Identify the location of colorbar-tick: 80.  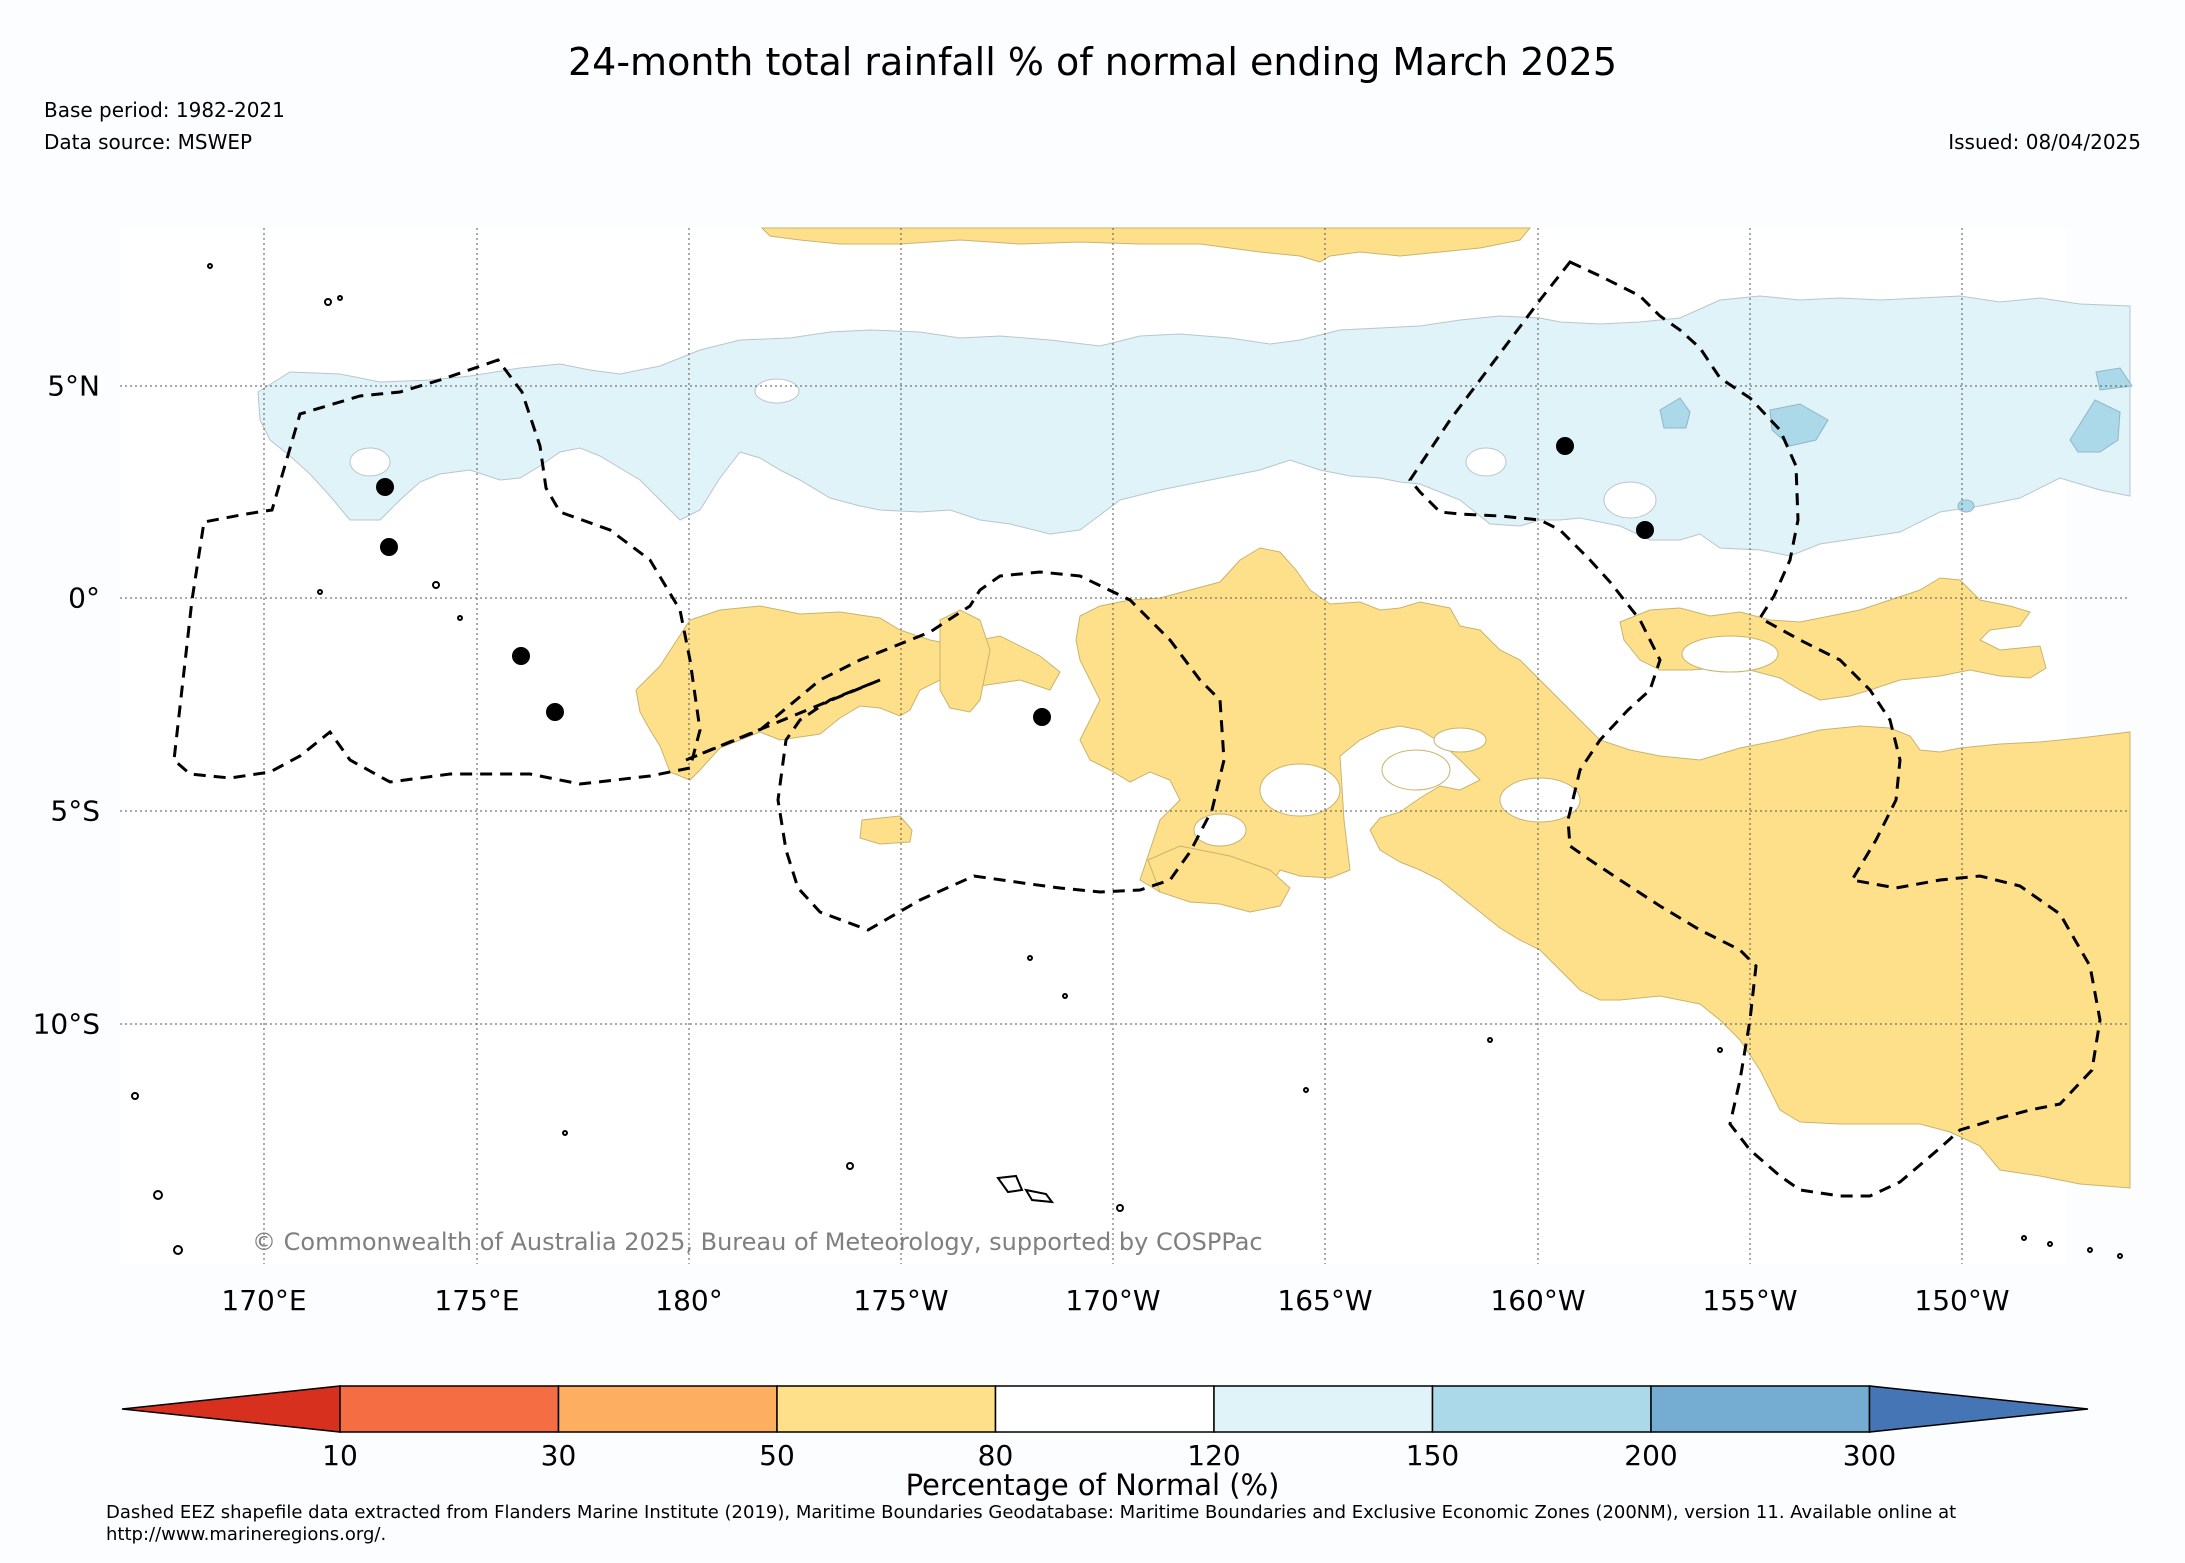
(995, 1455).